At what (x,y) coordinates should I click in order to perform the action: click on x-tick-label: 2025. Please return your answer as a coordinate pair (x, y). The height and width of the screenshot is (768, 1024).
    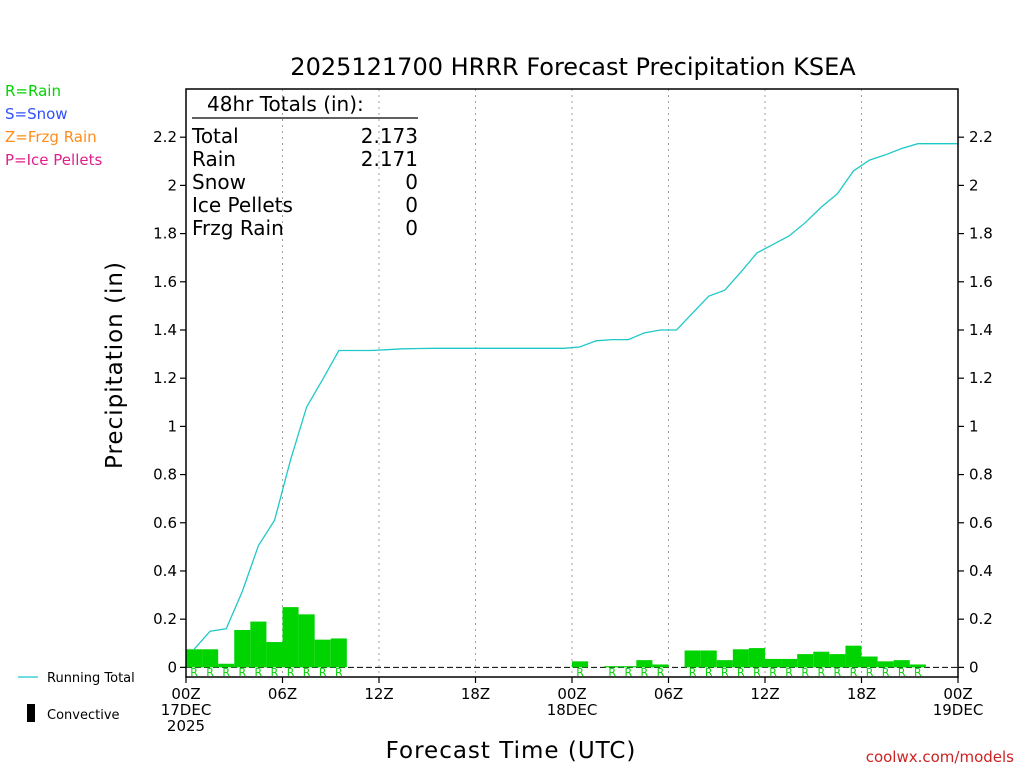
    Looking at the image, I should click on (186, 726).